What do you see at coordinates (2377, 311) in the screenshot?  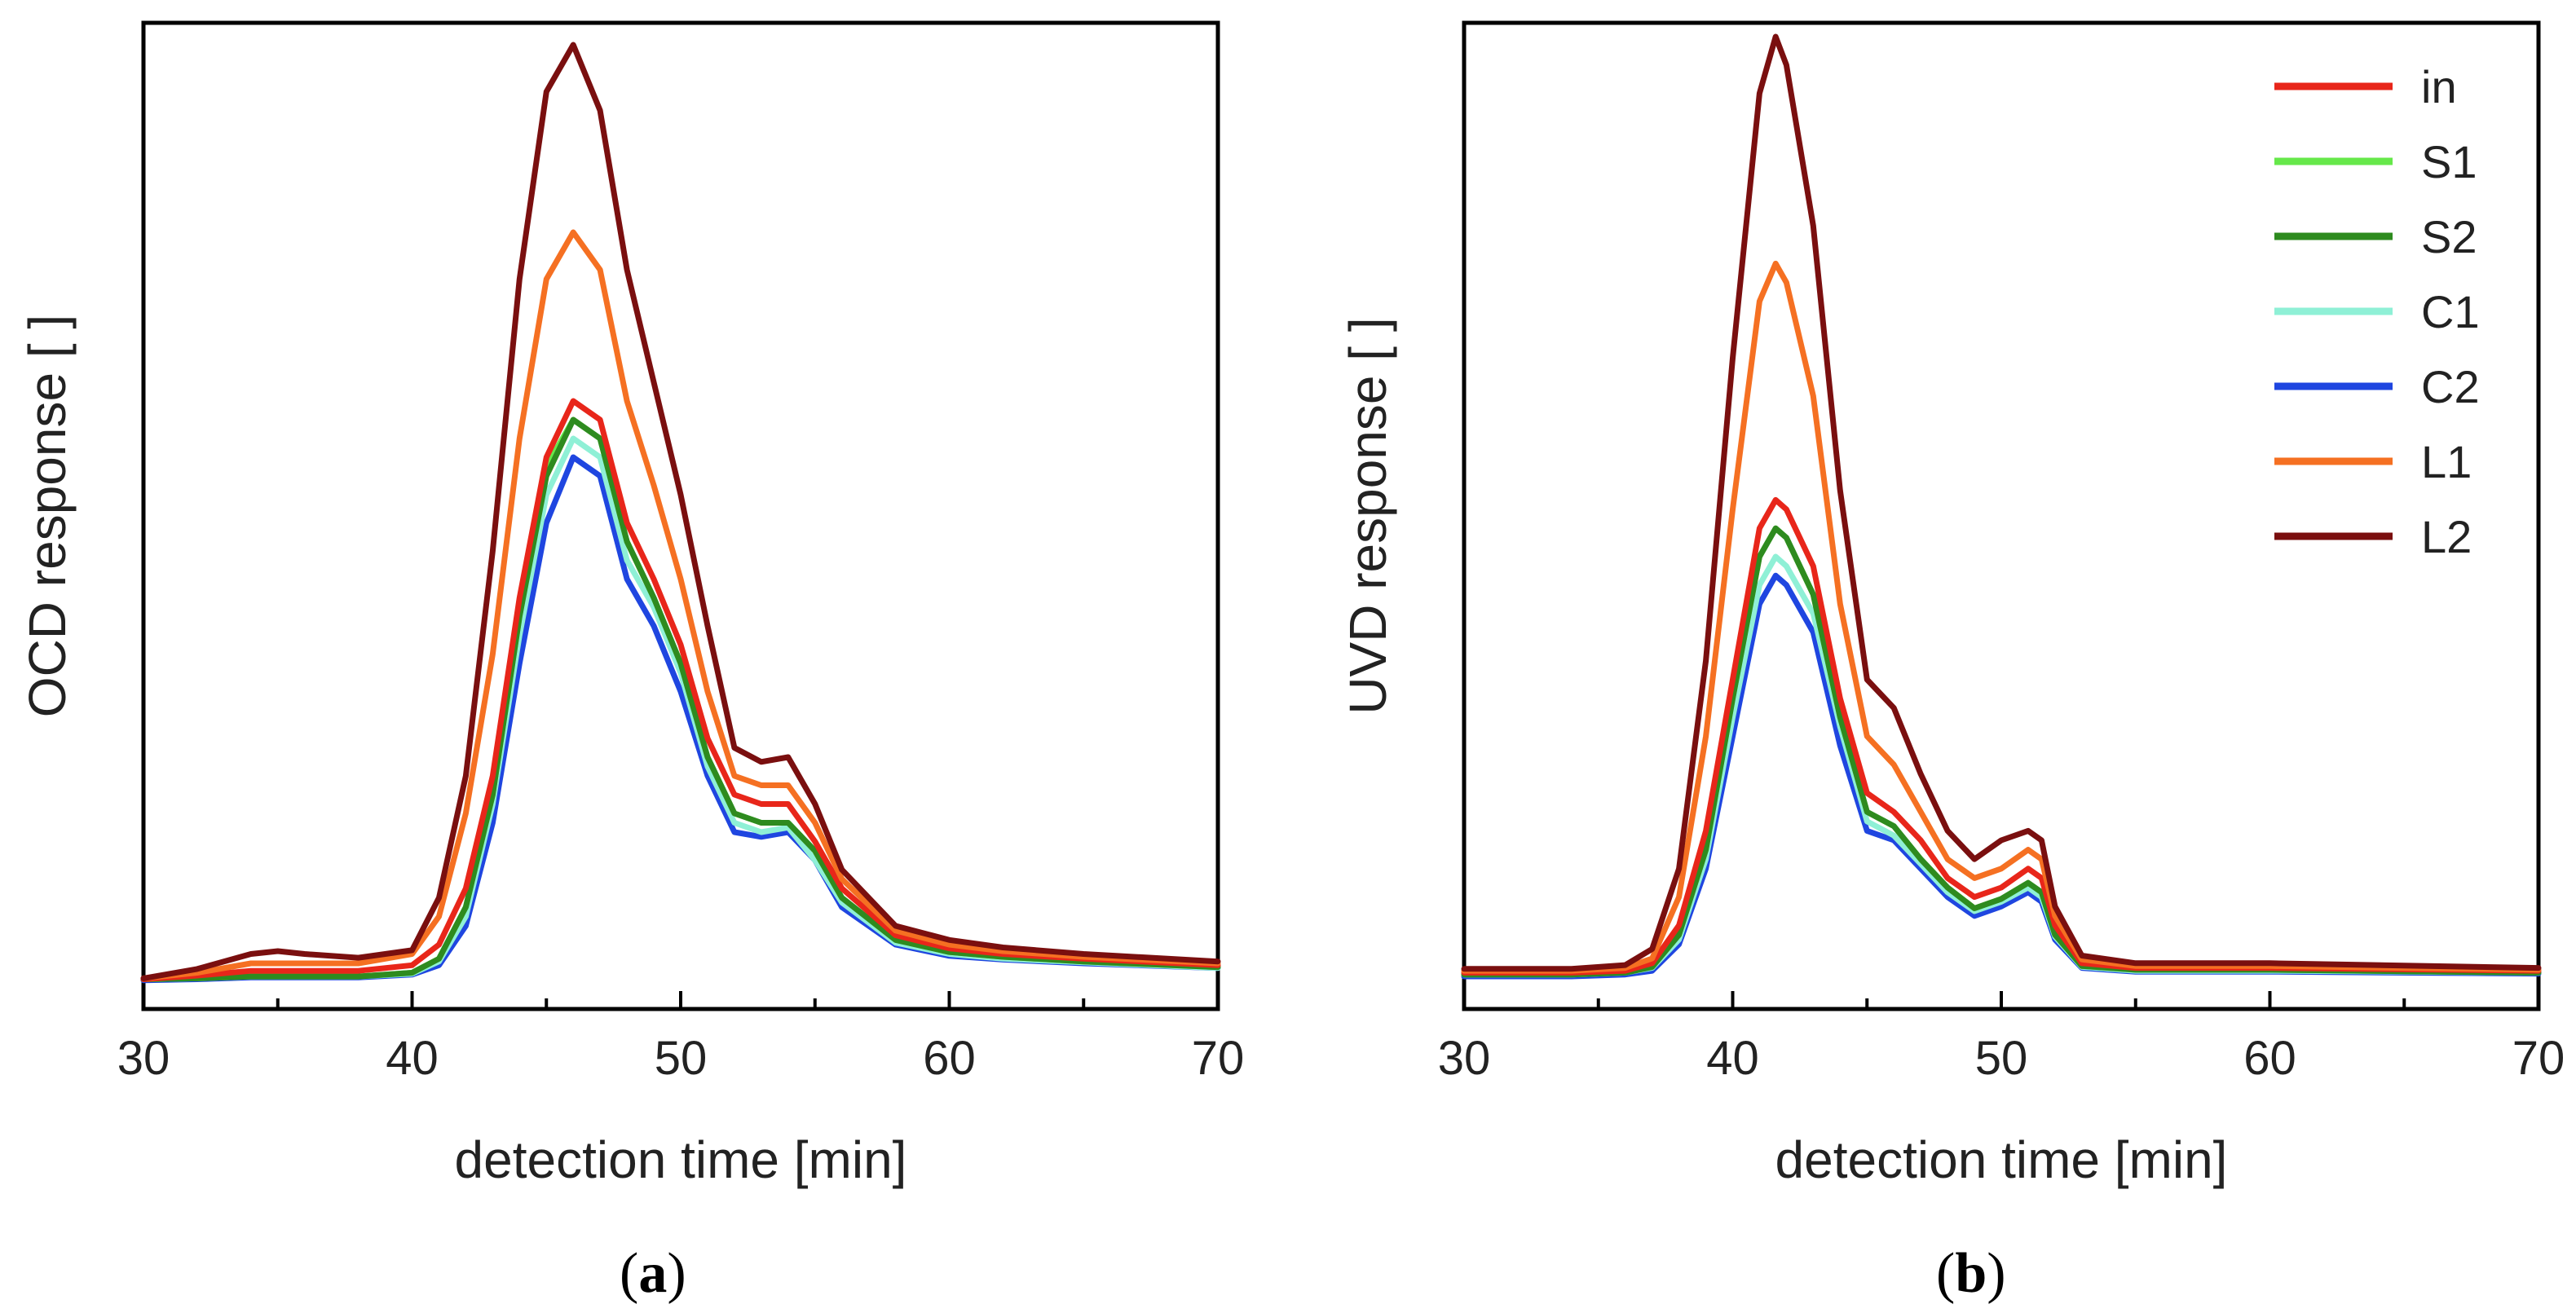 I see `panel-b-legend: in S1 S2 C1 C2 L1 L2` at bounding box center [2377, 311].